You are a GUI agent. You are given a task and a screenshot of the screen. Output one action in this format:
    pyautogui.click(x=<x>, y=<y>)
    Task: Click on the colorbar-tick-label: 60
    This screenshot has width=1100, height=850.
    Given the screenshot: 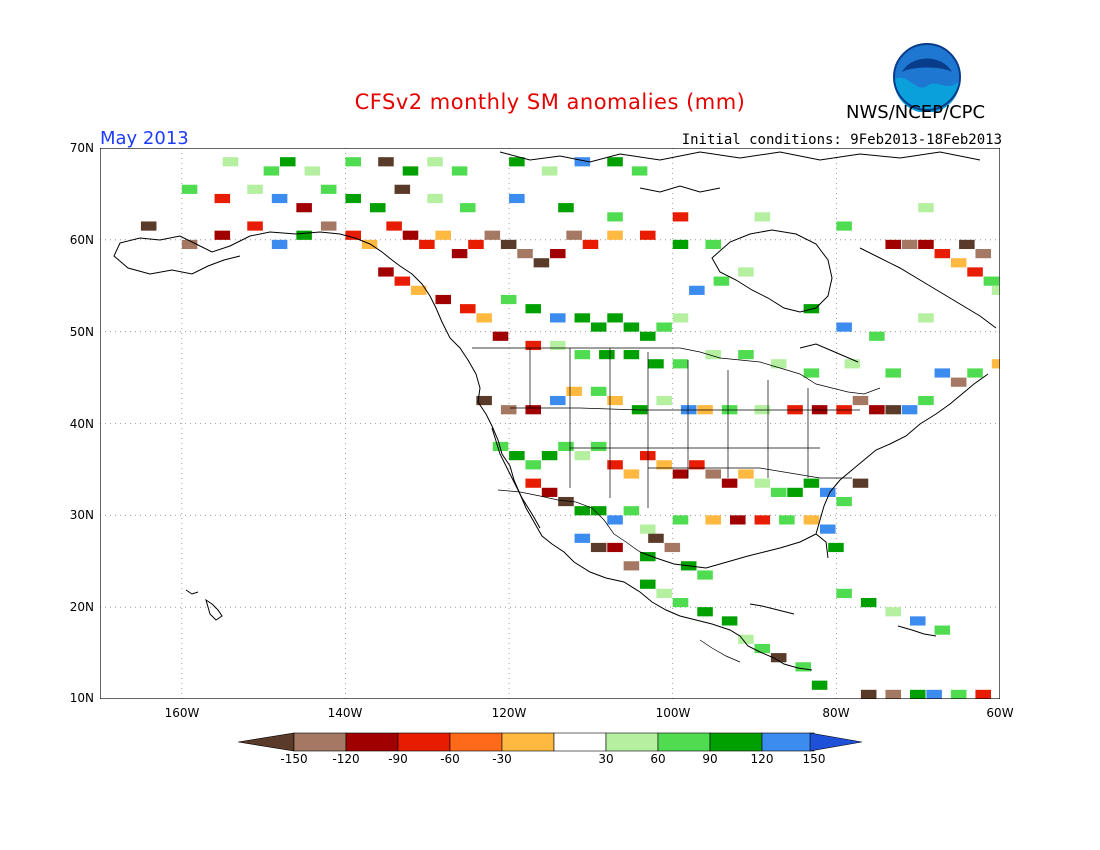 What is the action you would take?
    pyautogui.click(x=658, y=759)
    